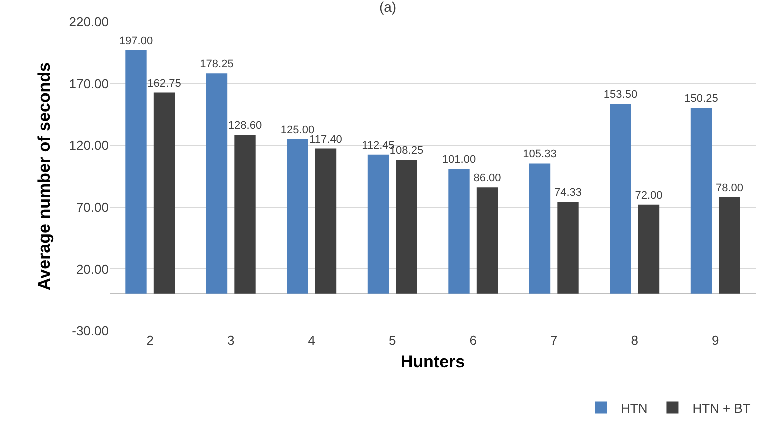 The width and height of the screenshot is (776, 435). I want to click on data-label: 178.25, so click(217, 64).